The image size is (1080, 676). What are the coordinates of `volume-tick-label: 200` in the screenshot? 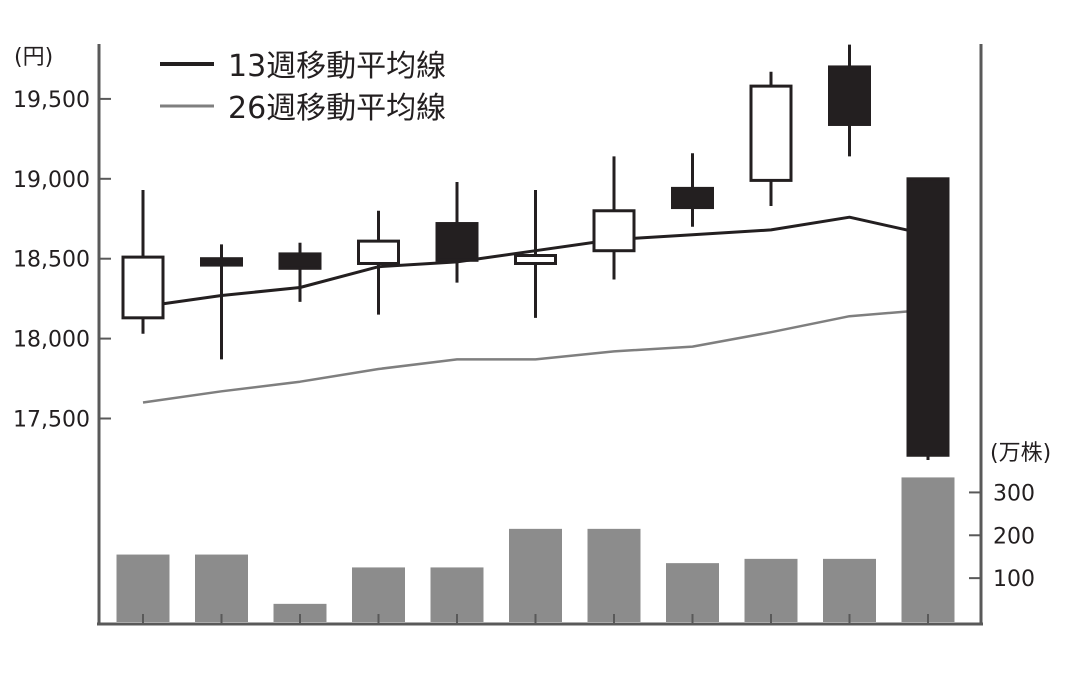 It's located at (1014, 536).